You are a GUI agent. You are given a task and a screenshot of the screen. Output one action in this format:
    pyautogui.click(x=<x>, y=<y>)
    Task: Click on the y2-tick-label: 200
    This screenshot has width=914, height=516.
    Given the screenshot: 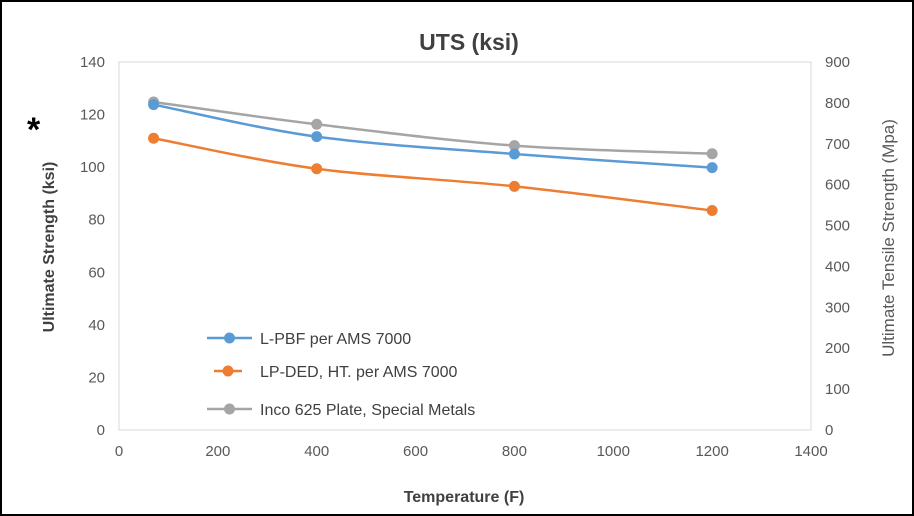 What is the action you would take?
    pyautogui.click(x=837, y=348)
    